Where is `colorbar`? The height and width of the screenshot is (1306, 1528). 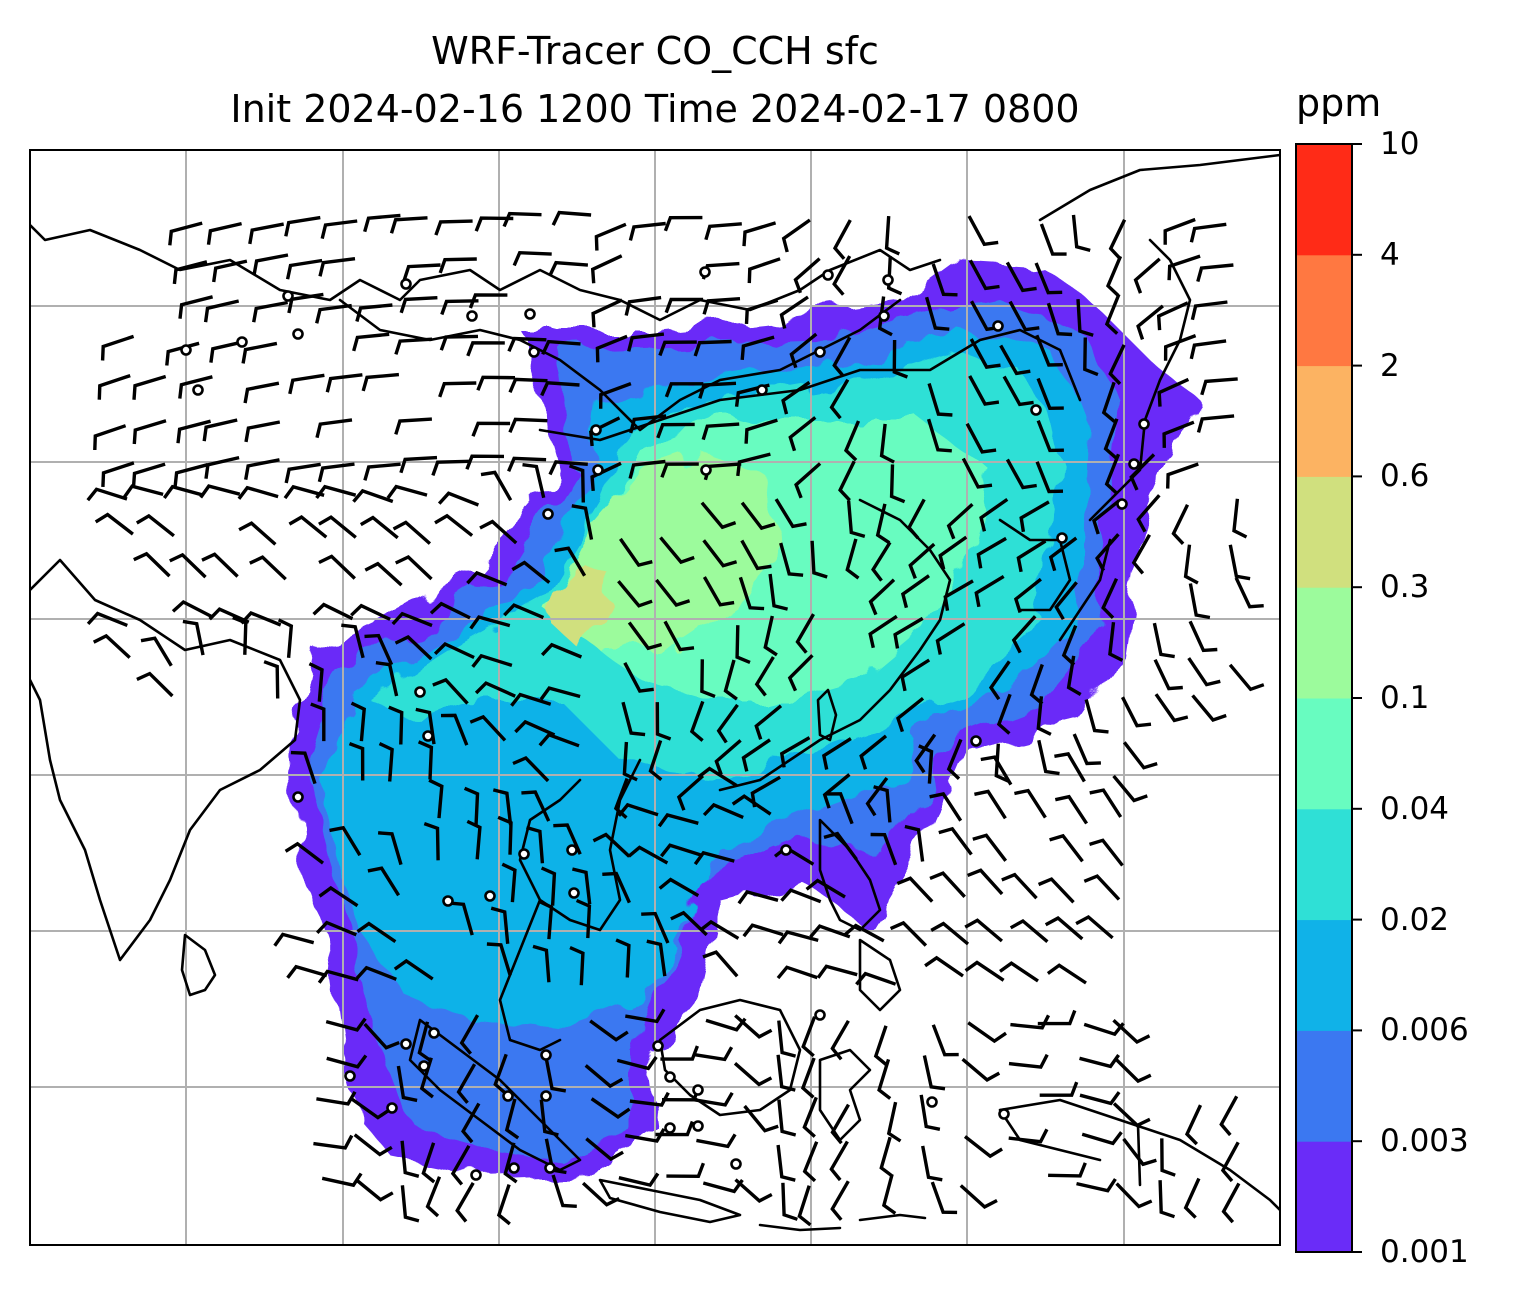
colorbar is located at coordinates (1324, 698).